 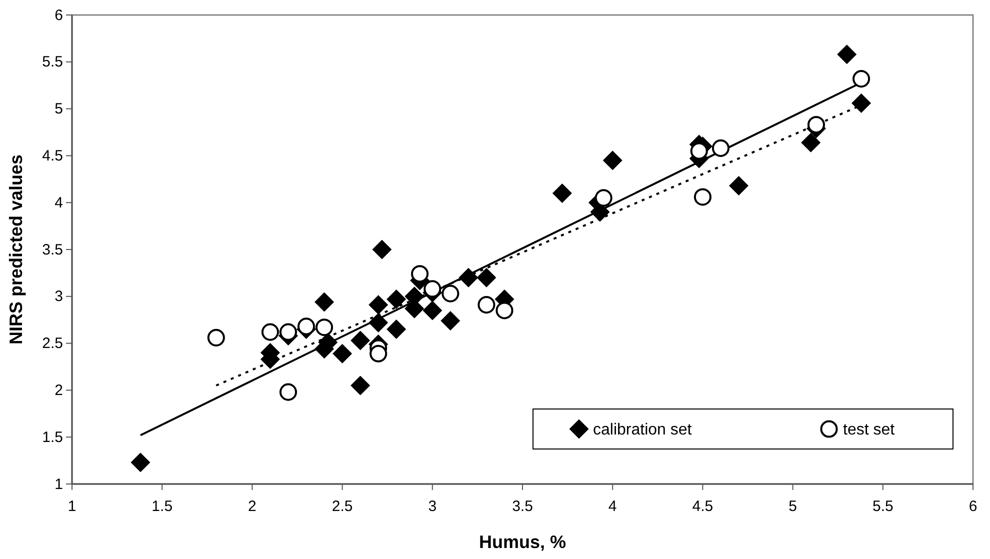 What do you see at coordinates (16, 249) in the screenshot?
I see `y-axis-title: NIRS predicted values` at bounding box center [16, 249].